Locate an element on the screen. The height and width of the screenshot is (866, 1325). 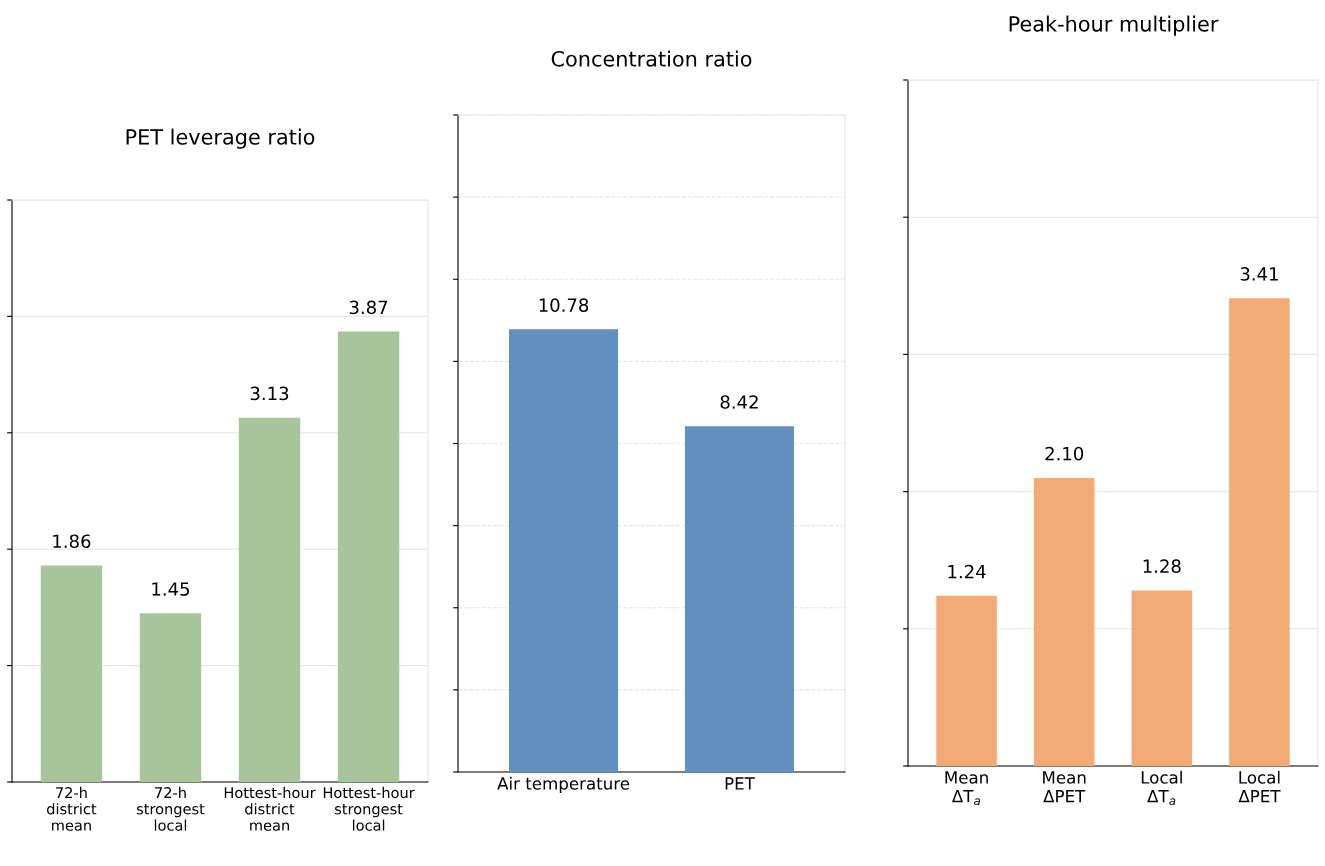
data-label: 2.10 is located at coordinates (1064, 453).